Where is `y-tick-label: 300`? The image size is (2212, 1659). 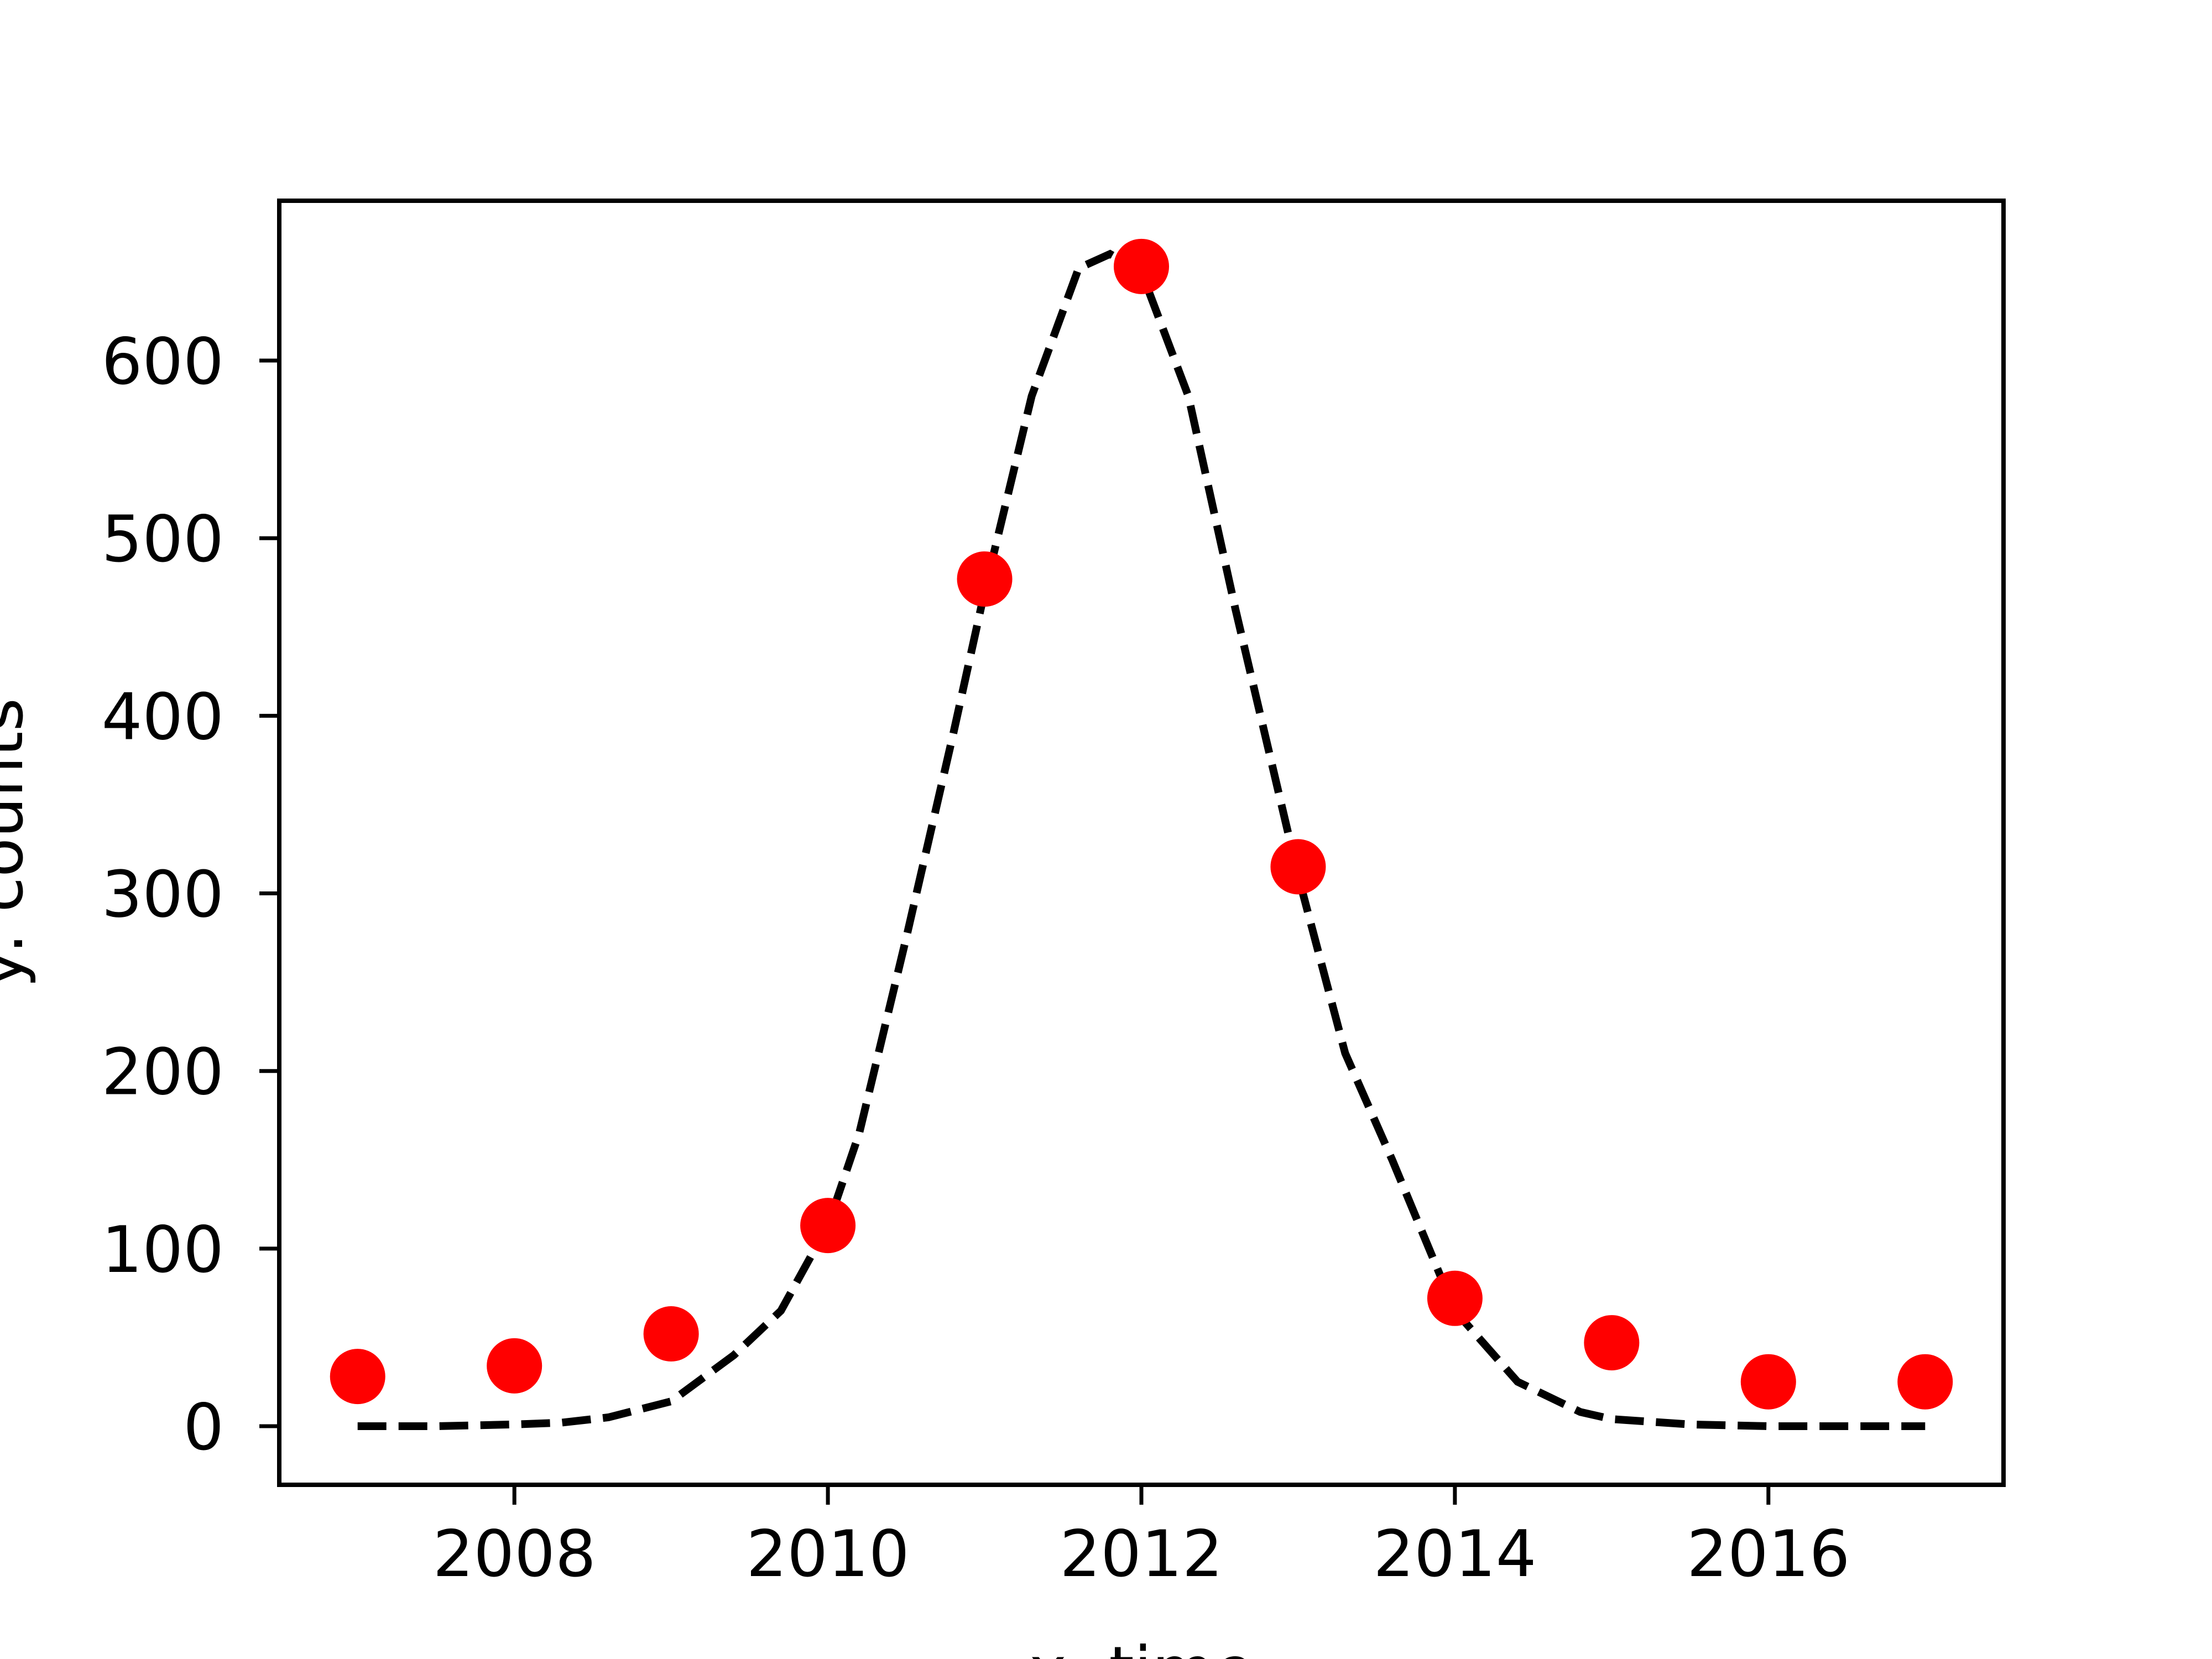
y-tick-label: 300 is located at coordinates (163, 895).